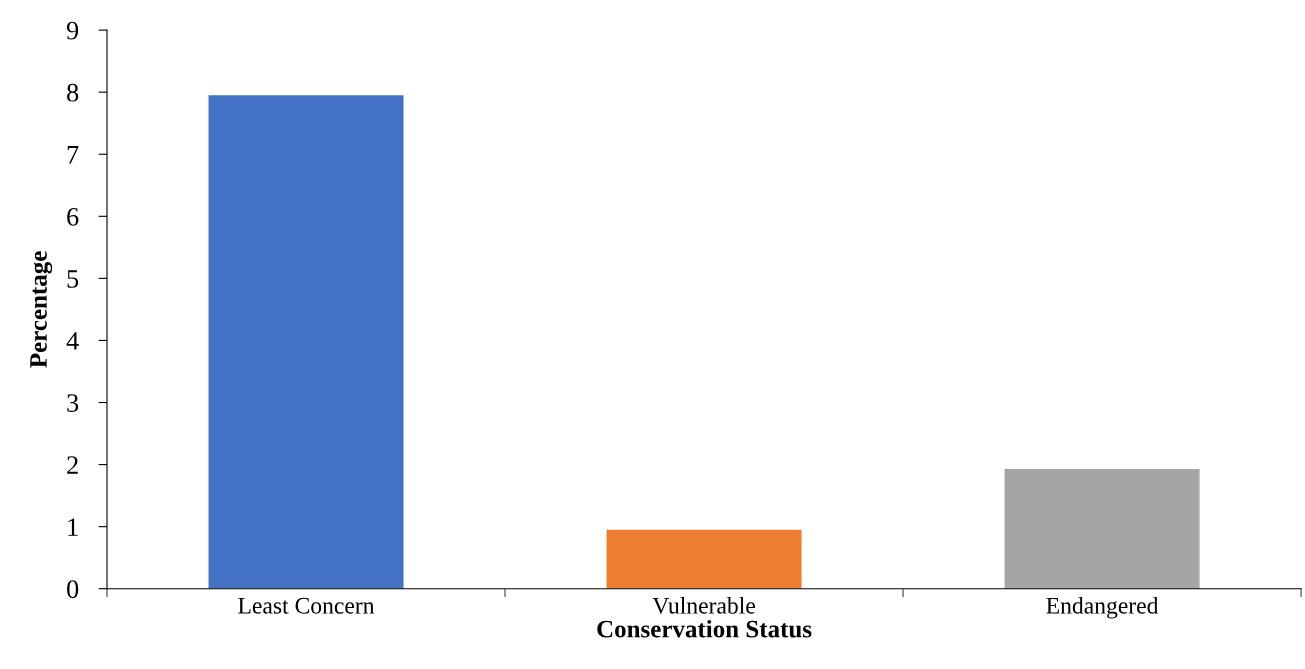 Image resolution: width=1305 pixels, height=669 pixels. I want to click on y-tick-label: 6, so click(73, 216).